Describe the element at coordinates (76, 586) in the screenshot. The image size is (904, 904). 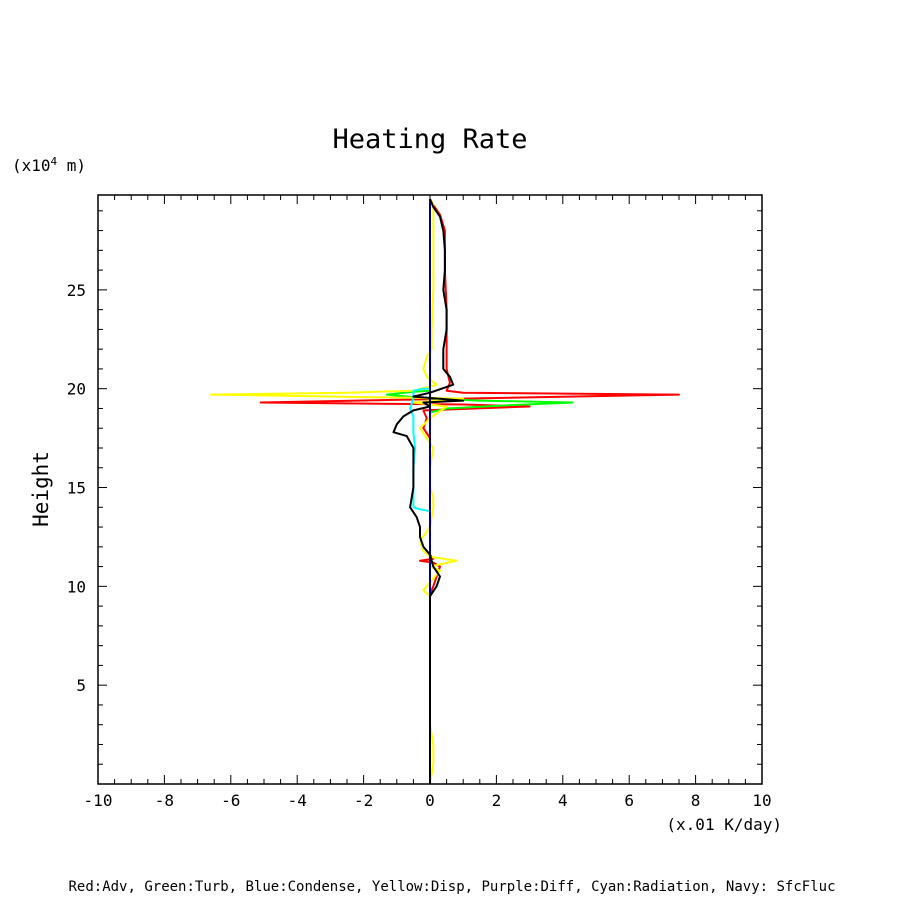
I see `y-tick-label: 10` at that location.